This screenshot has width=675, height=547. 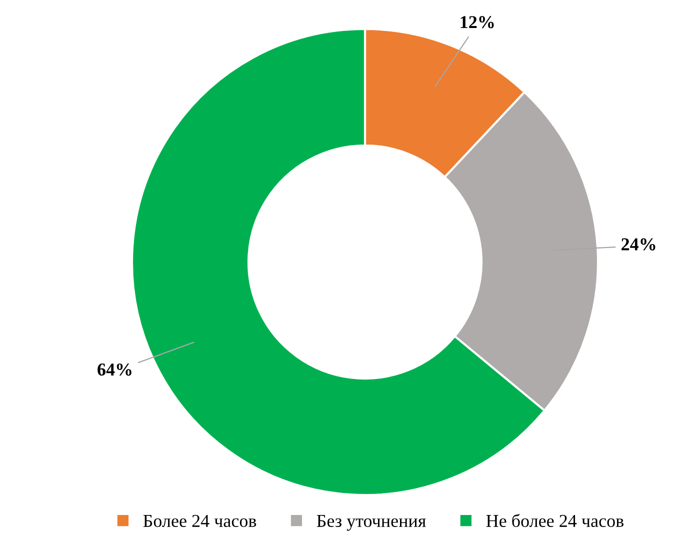 What do you see at coordinates (639, 244) in the screenshot?
I see `data-label: 24%` at bounding box center [639, 244].